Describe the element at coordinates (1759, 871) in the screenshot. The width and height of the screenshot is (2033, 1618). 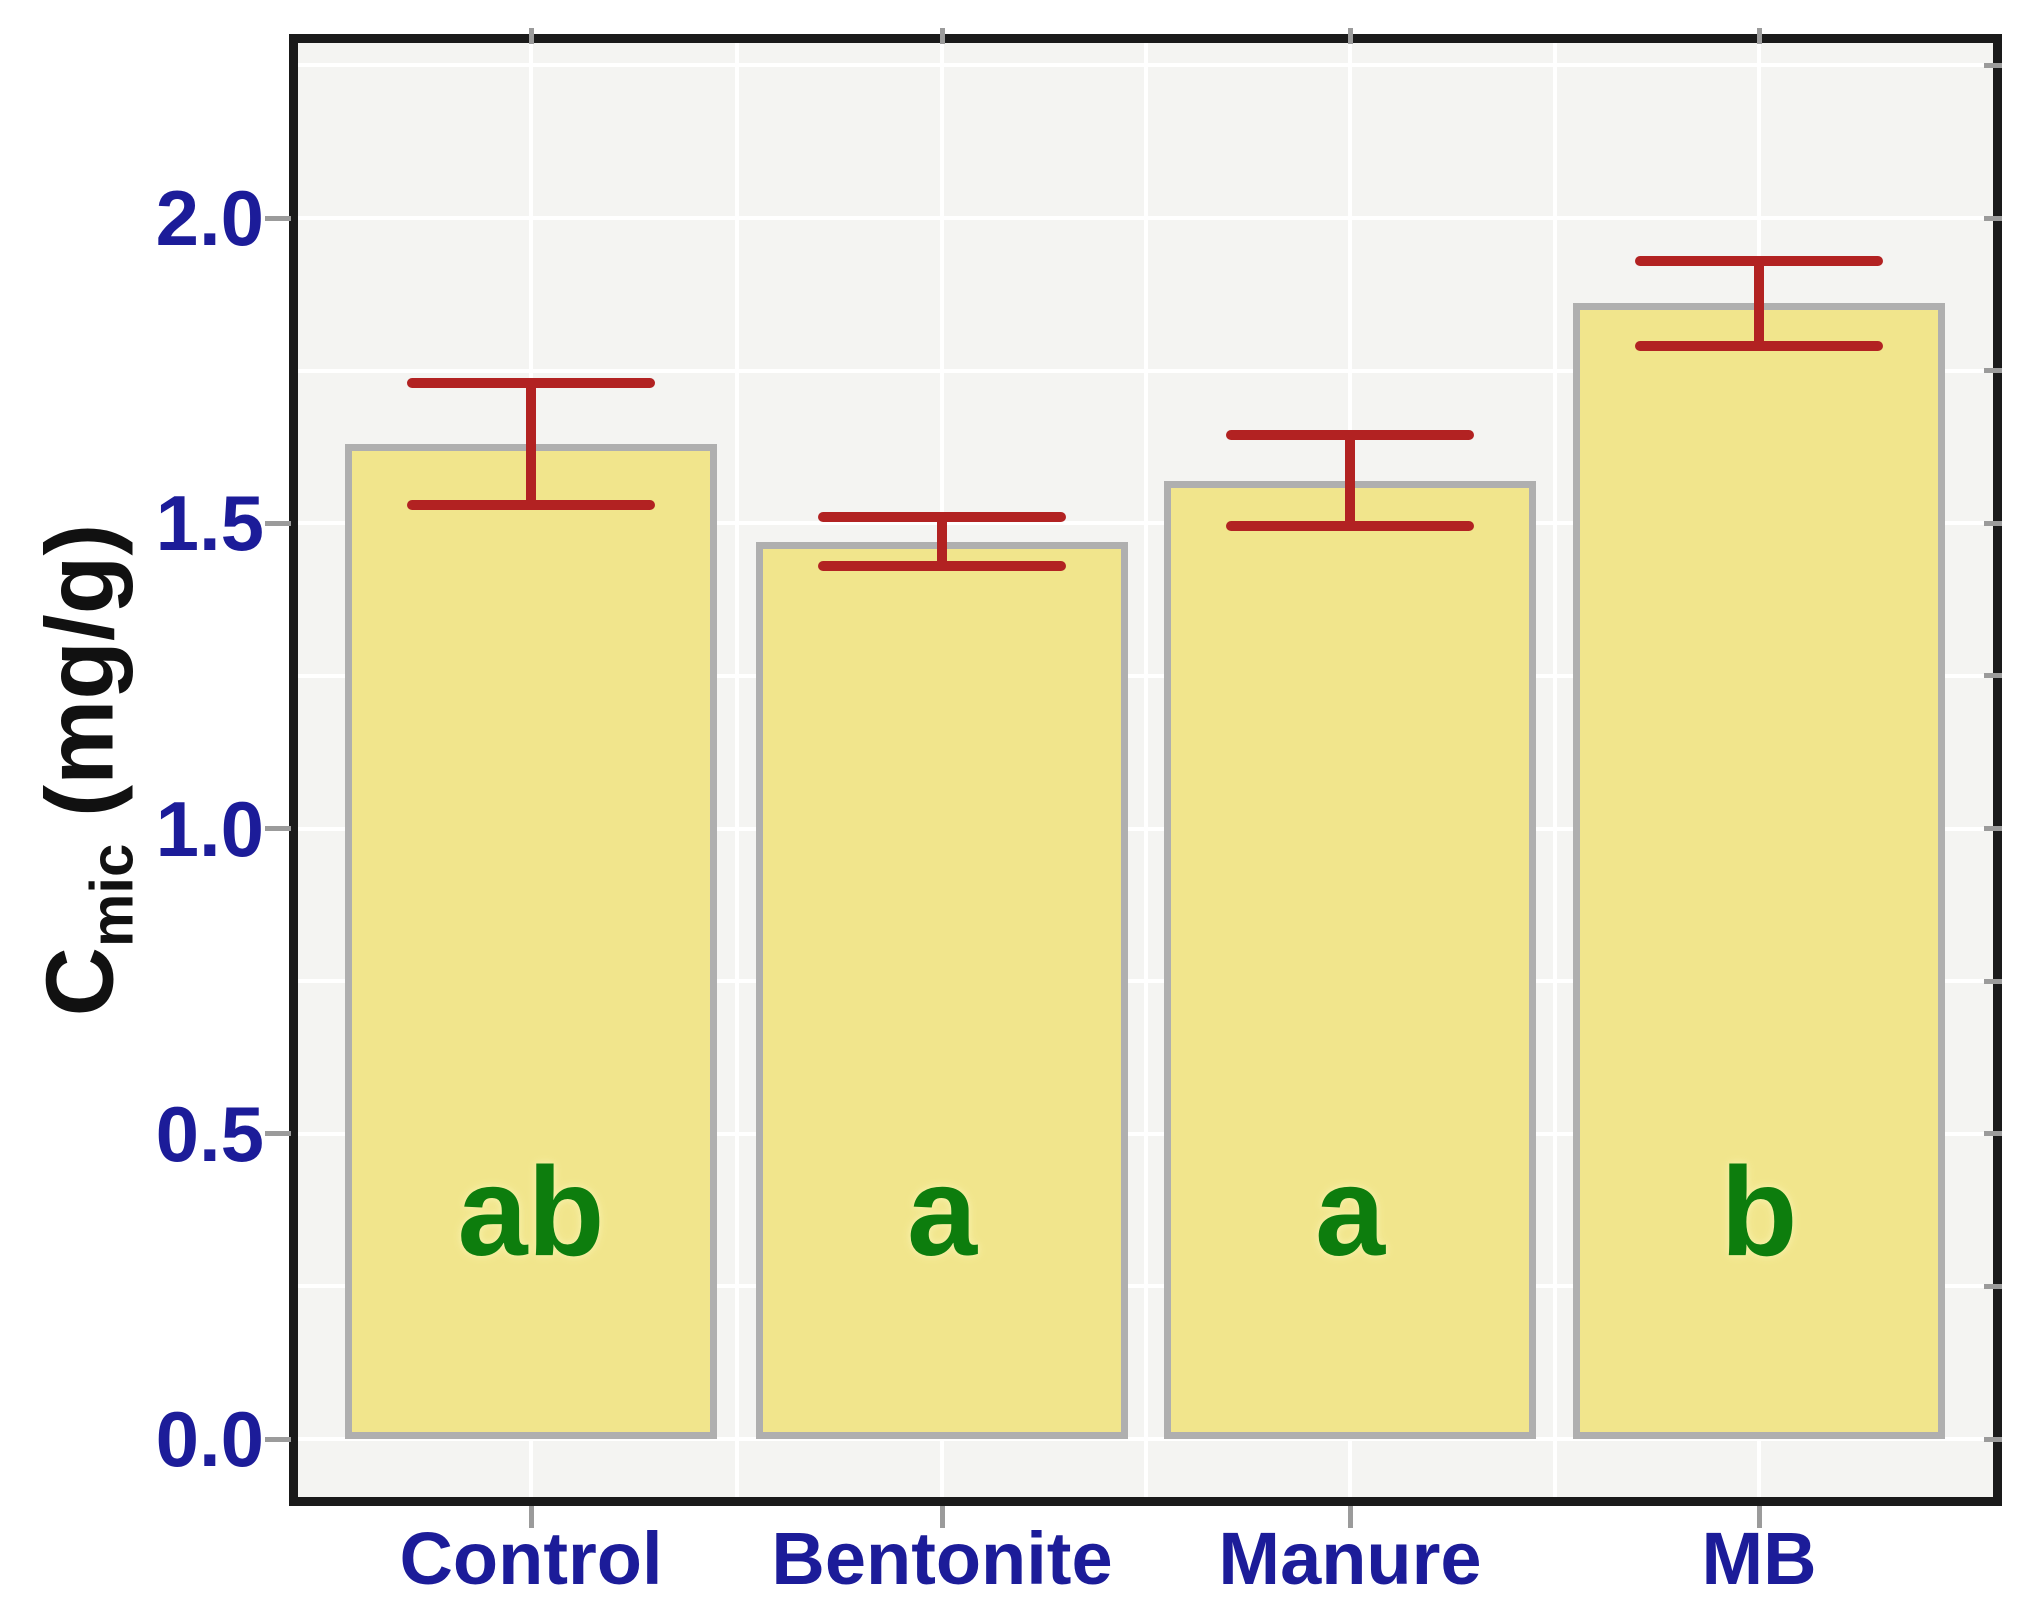
I see `bar-mb` at that location.